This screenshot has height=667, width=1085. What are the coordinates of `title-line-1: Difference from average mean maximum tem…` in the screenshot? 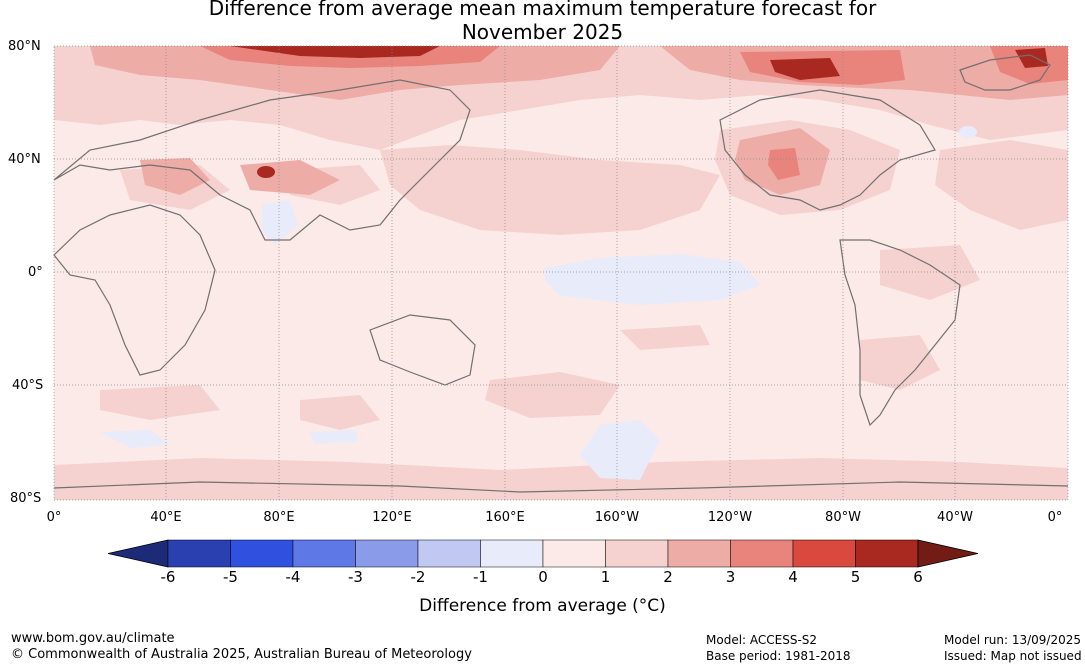 It's located at (542, 10).